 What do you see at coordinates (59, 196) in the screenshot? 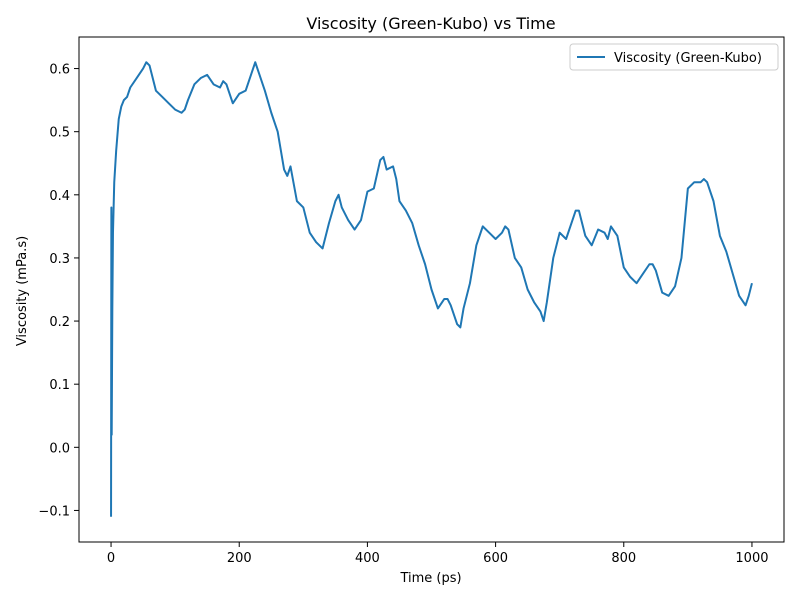
I see `y-tick-label: 0.4` at bounding box center [59, 196].